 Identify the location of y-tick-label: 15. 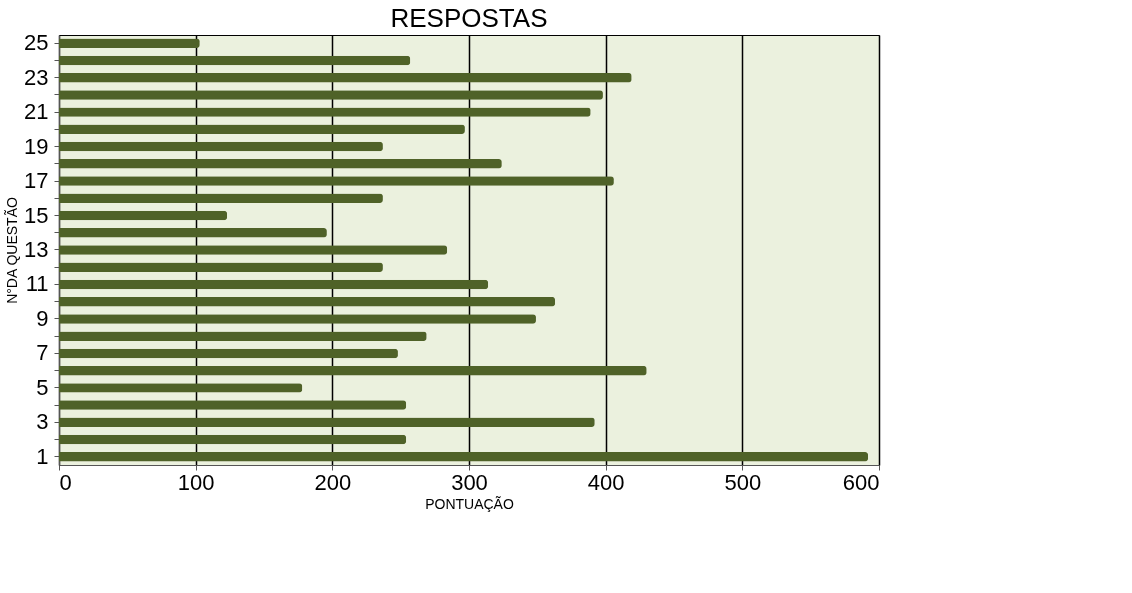
(36, 215).